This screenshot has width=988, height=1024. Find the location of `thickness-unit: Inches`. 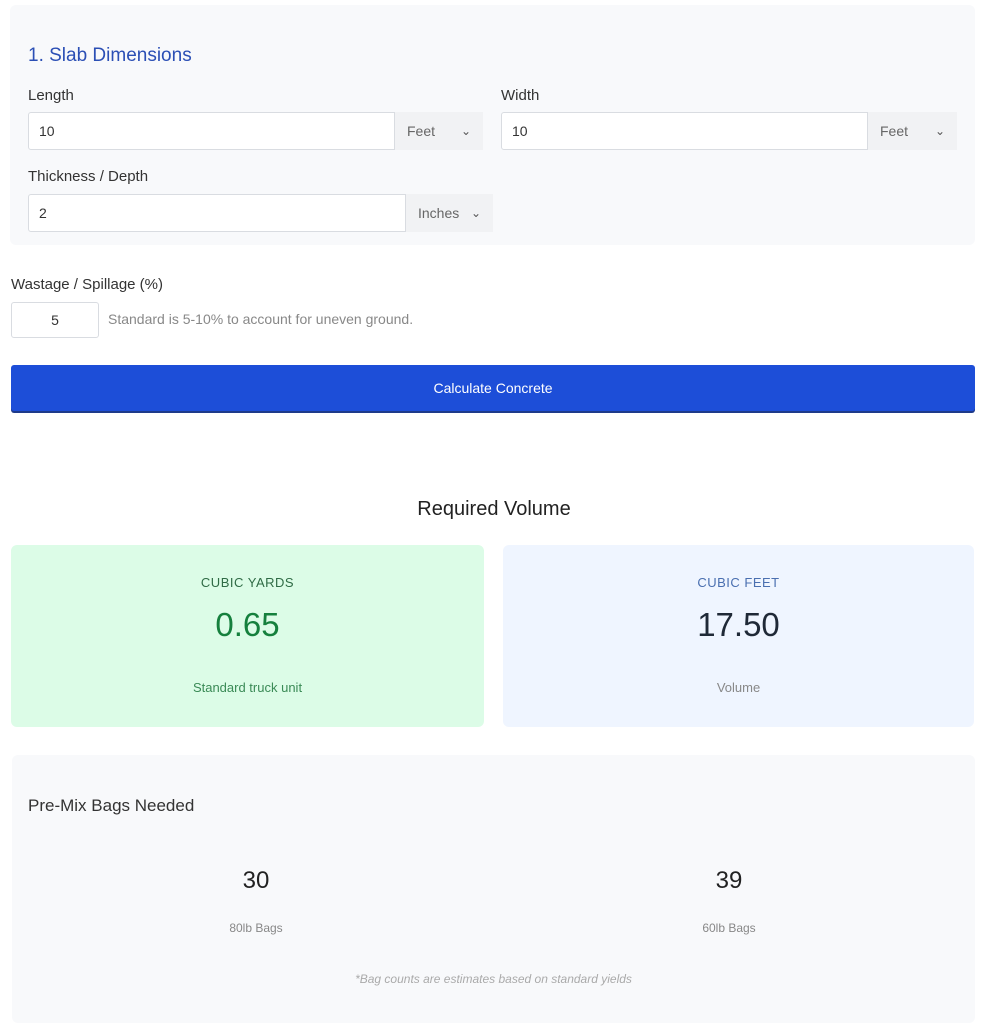

thickness-unit: Inches is located at coordinates (439, 213).